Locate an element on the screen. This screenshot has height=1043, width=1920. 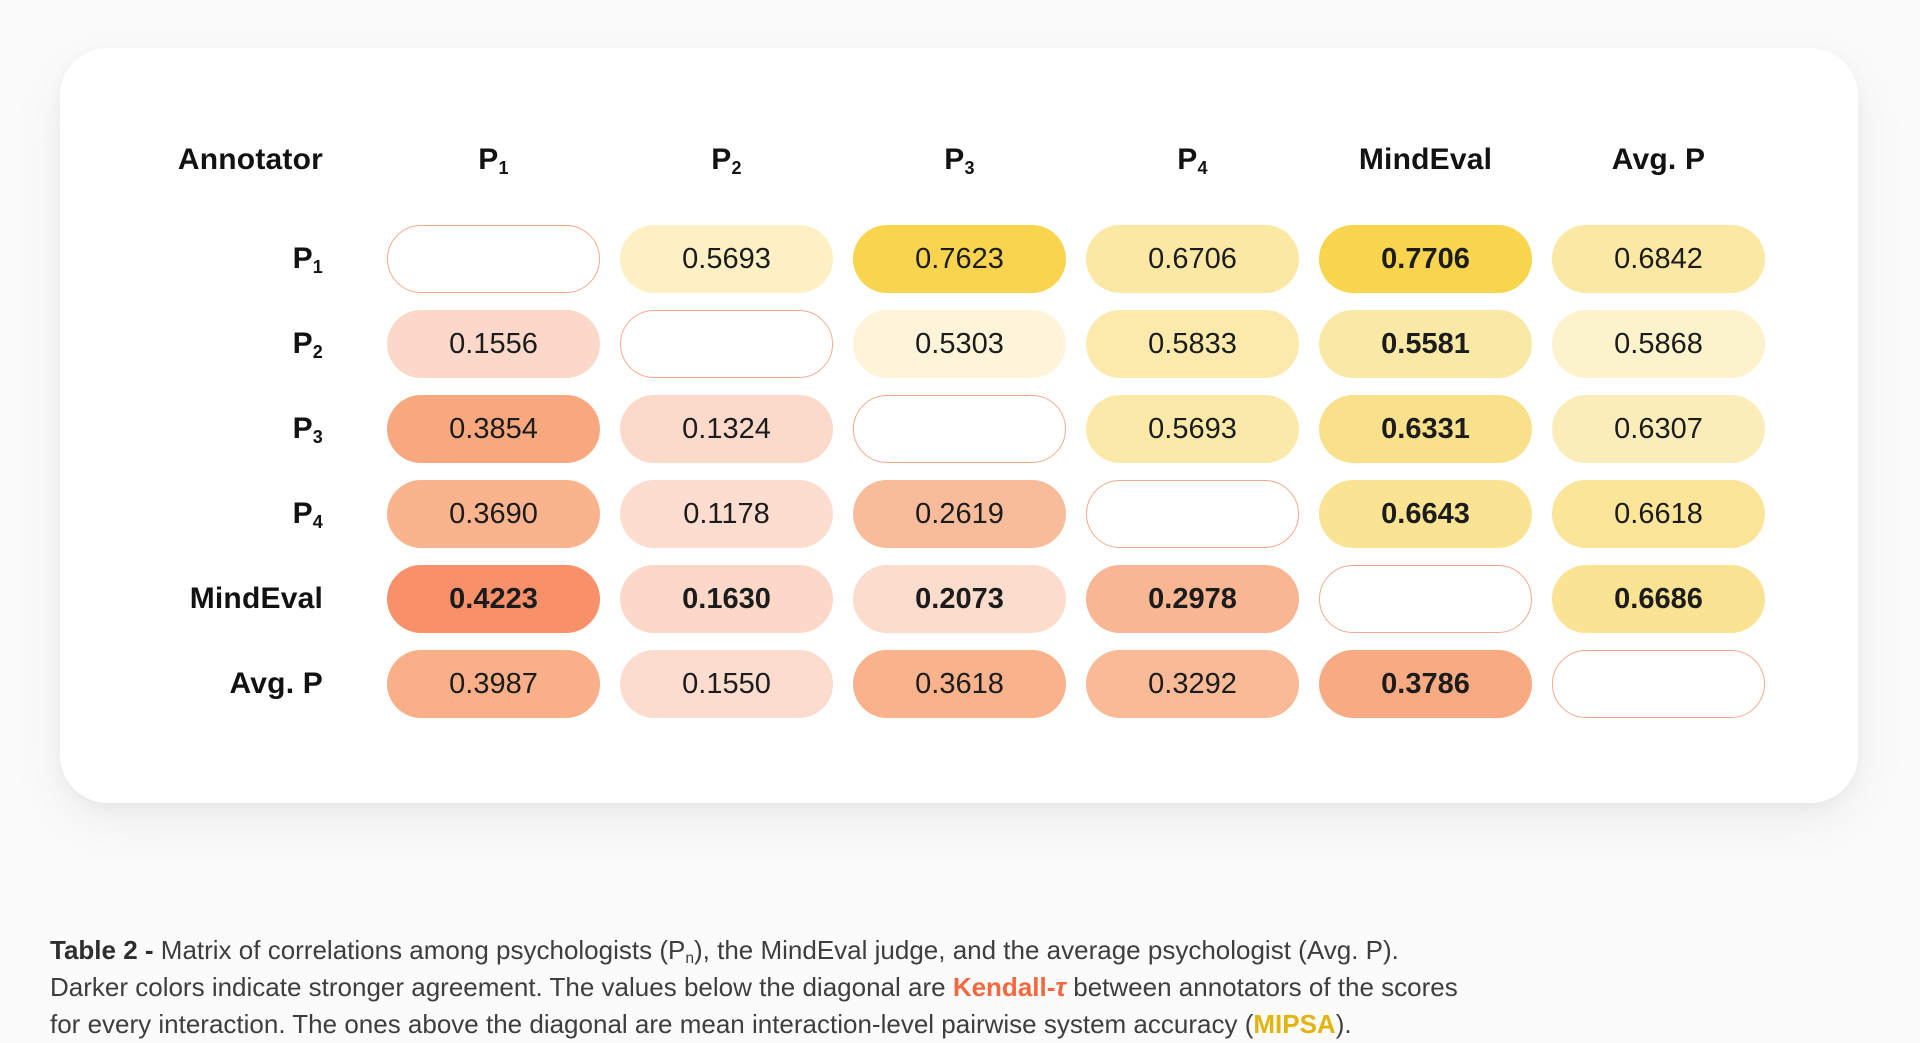
matrix-cell: 0.5868 is located at coordinates (1658, 344).